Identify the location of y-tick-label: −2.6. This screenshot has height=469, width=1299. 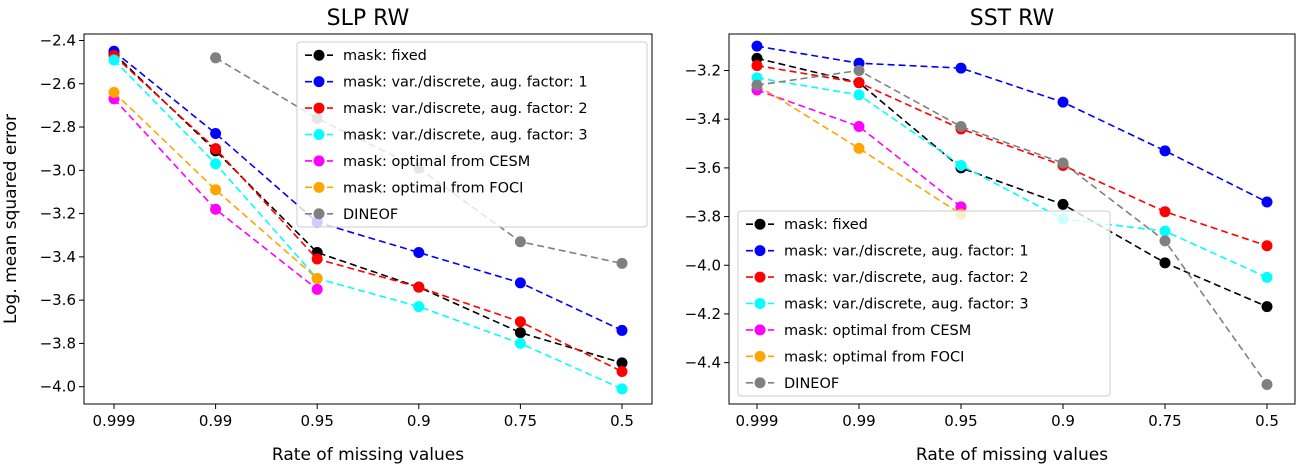
(58, 84).